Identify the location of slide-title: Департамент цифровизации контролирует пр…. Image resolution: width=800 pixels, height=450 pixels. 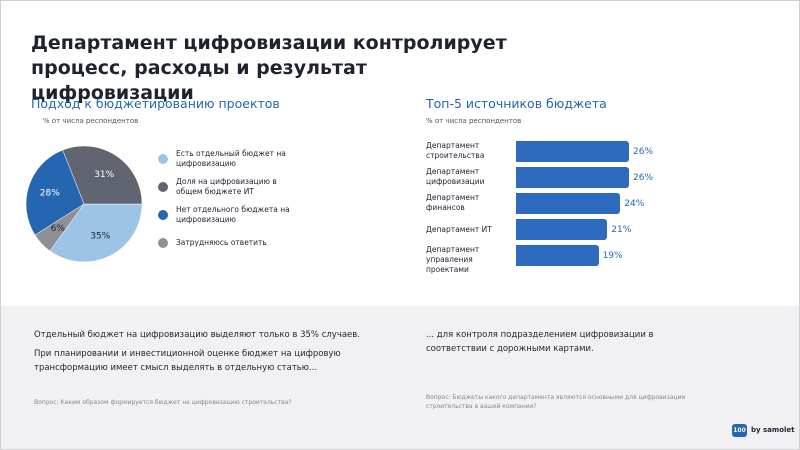
(269, 68).